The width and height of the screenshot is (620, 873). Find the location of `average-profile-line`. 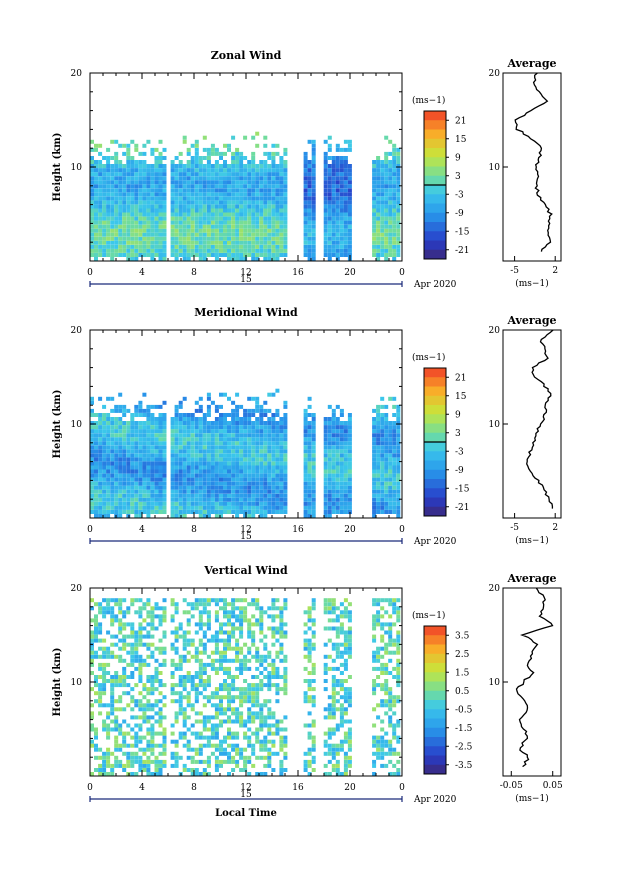

average-profile-line is located at coordinates (540, 419).